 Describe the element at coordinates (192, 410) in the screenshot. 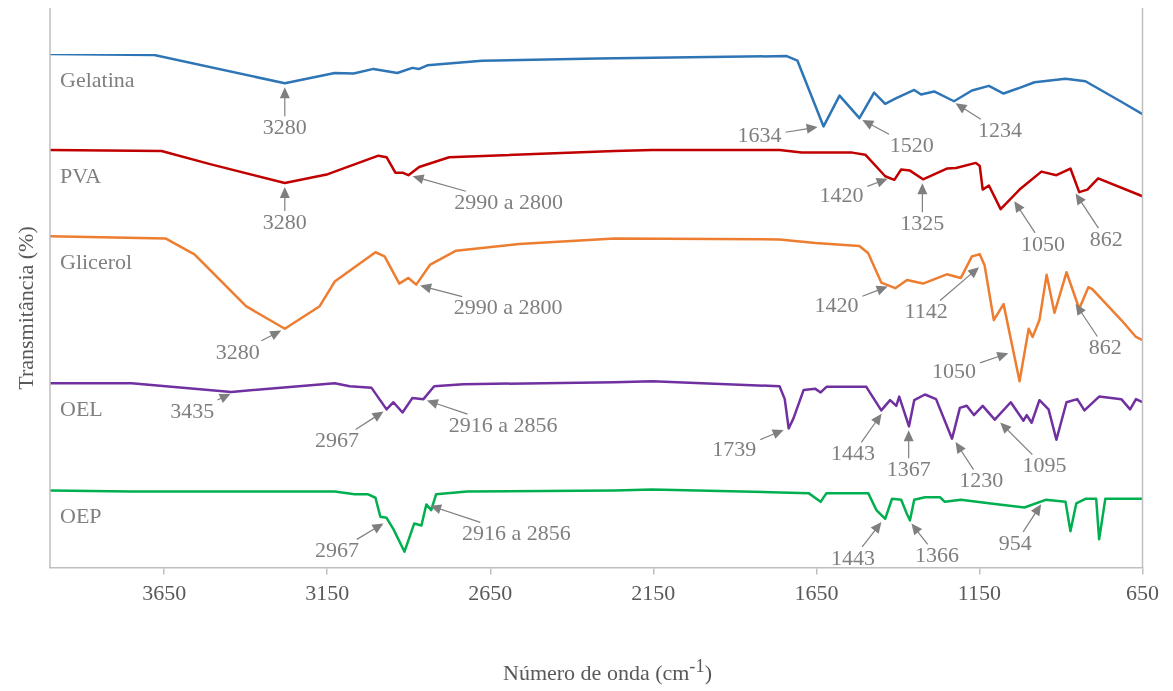

I see `annotation: 3435` at that location.